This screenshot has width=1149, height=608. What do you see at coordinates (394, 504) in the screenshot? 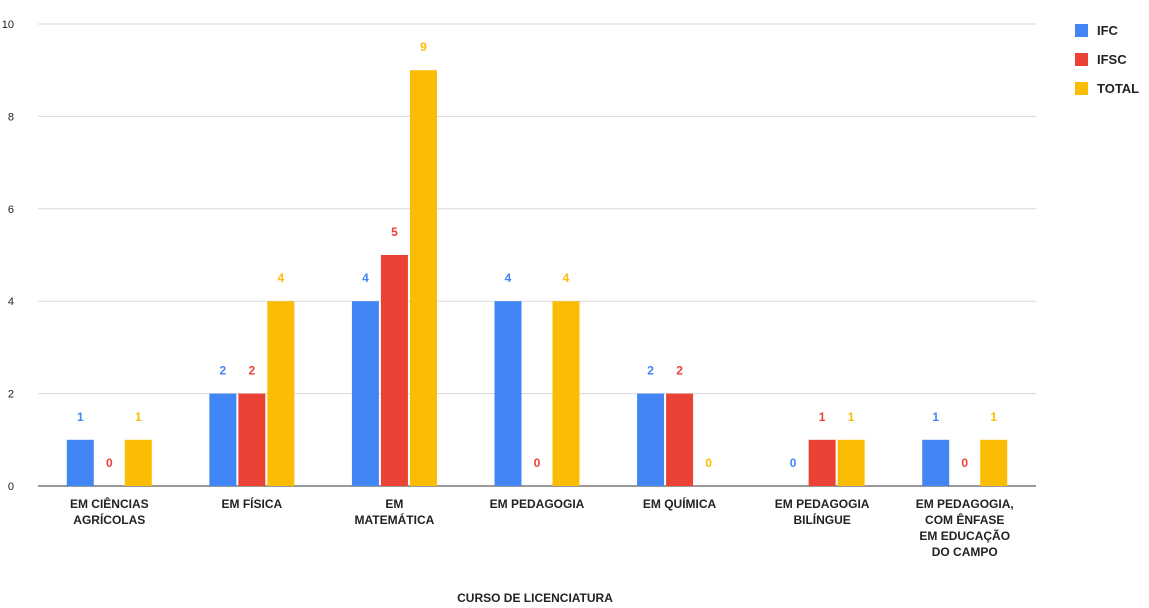
I see `x-tick-label-line: EM` at bounding box center [394, 504].